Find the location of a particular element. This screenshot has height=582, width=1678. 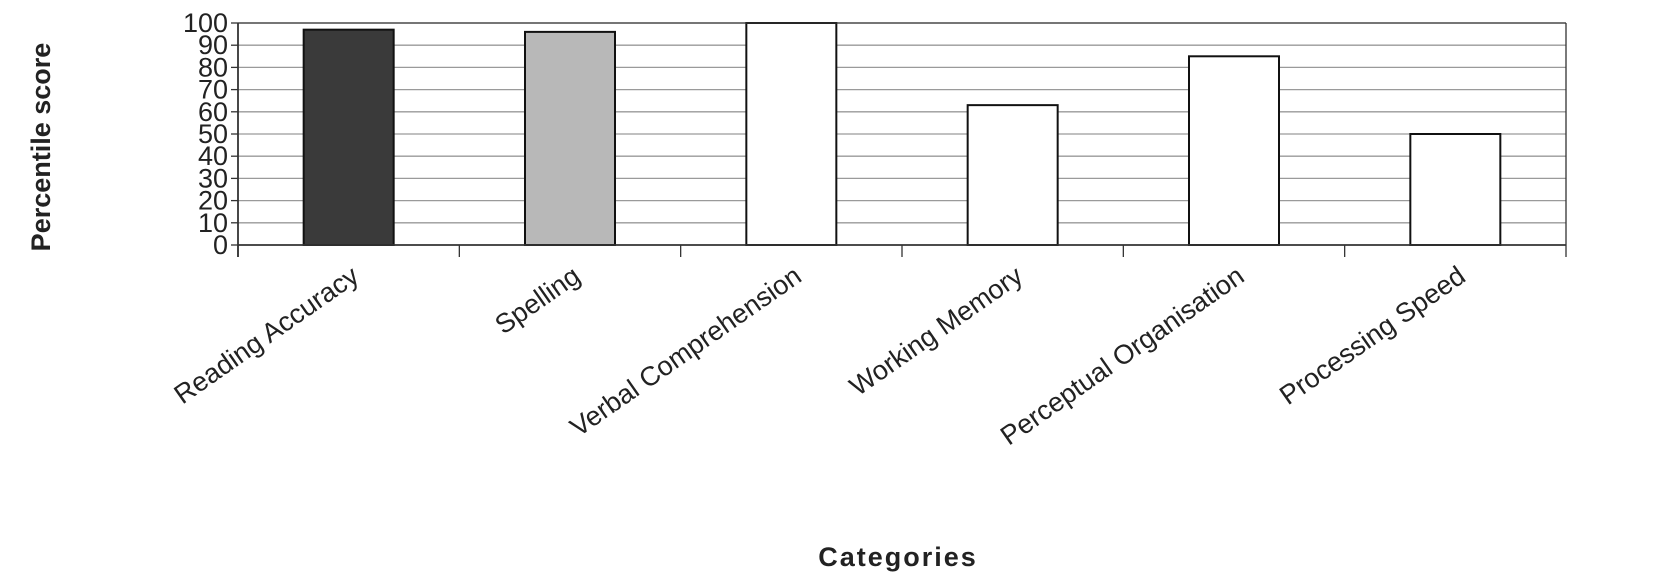

y-tick-label: 90 is located at coordinates (213, 45).